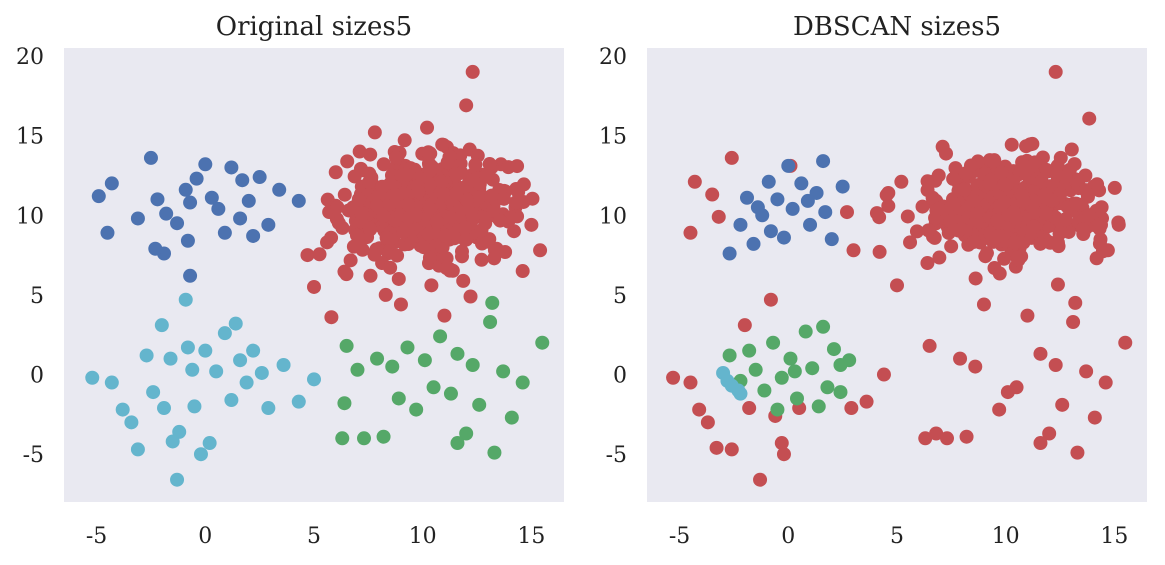 The width and height of the screenshot is (1165, 565). I want to click on y-tick-label: 5, so click(37, 296).